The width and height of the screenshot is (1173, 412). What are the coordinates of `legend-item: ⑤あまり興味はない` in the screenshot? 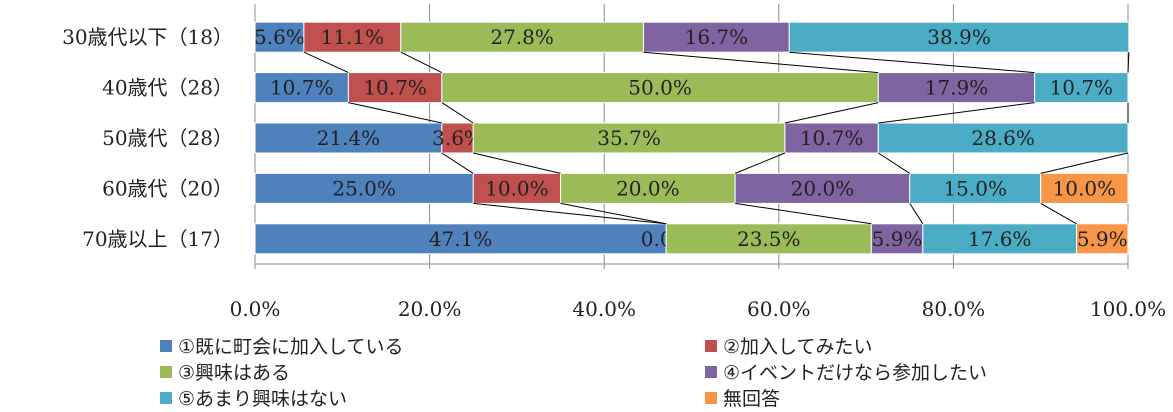 It's located at (253, 397).